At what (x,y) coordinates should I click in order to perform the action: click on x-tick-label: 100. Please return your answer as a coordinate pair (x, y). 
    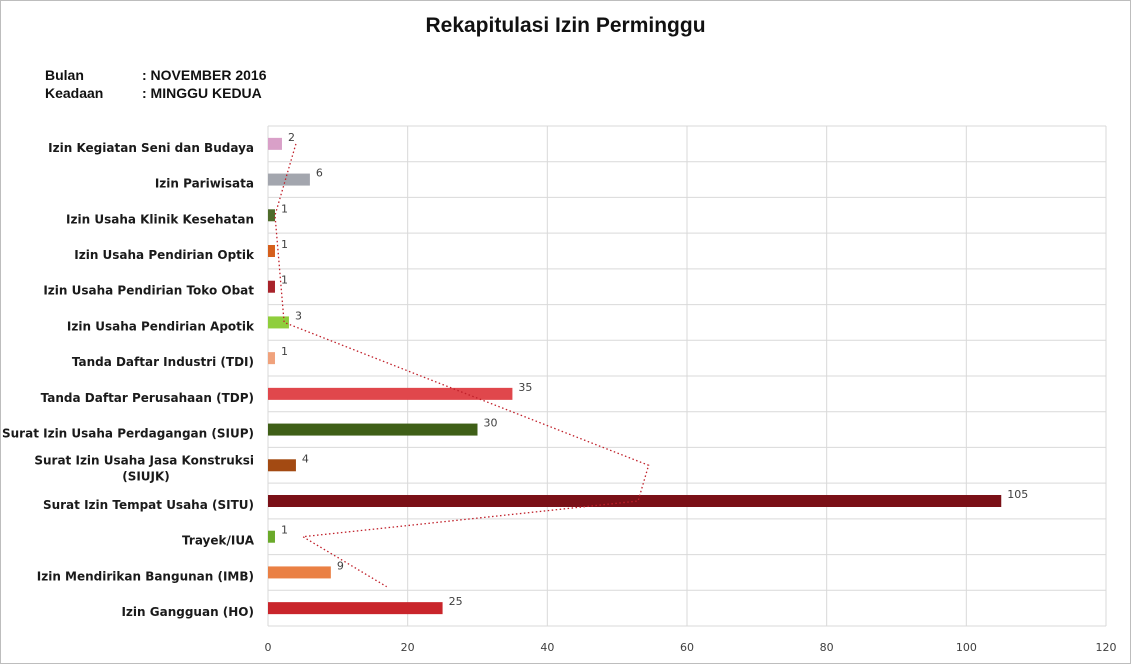
    Looking at the image, I should click on (966, 647).